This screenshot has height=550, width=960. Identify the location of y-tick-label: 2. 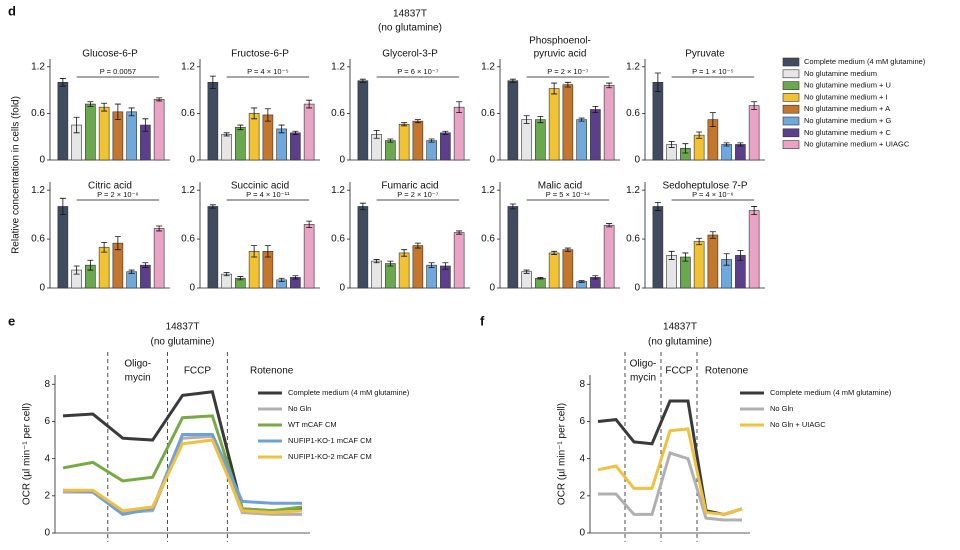
(47, 495).